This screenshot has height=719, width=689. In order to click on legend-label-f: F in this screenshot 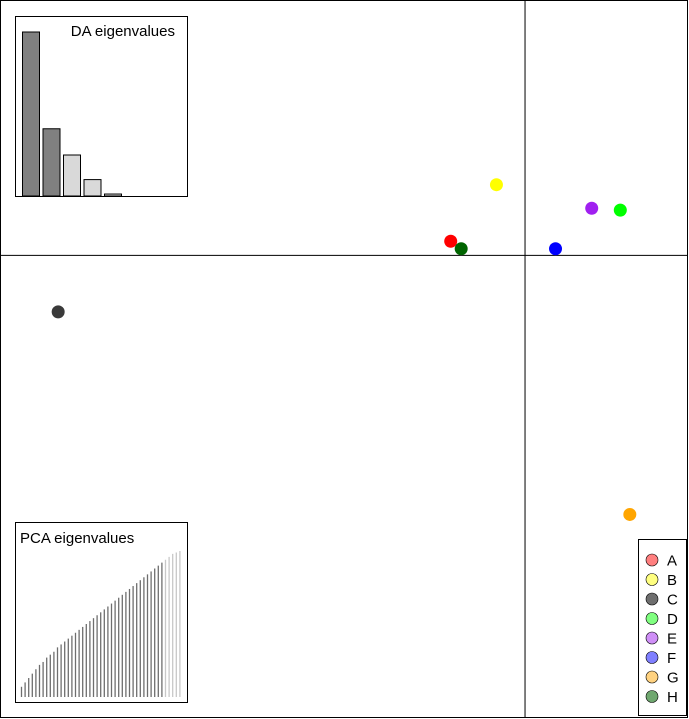, I will do `click(671, 658)`.